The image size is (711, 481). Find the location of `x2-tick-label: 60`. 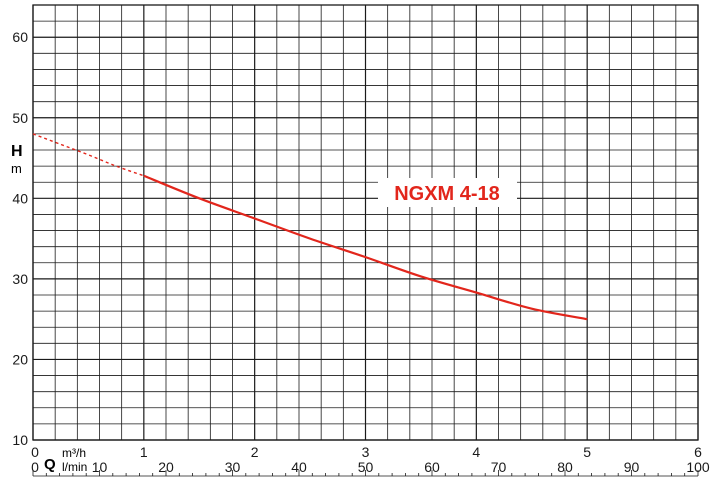

x2-tick-label: 60 is located at coordinates (432, 467).